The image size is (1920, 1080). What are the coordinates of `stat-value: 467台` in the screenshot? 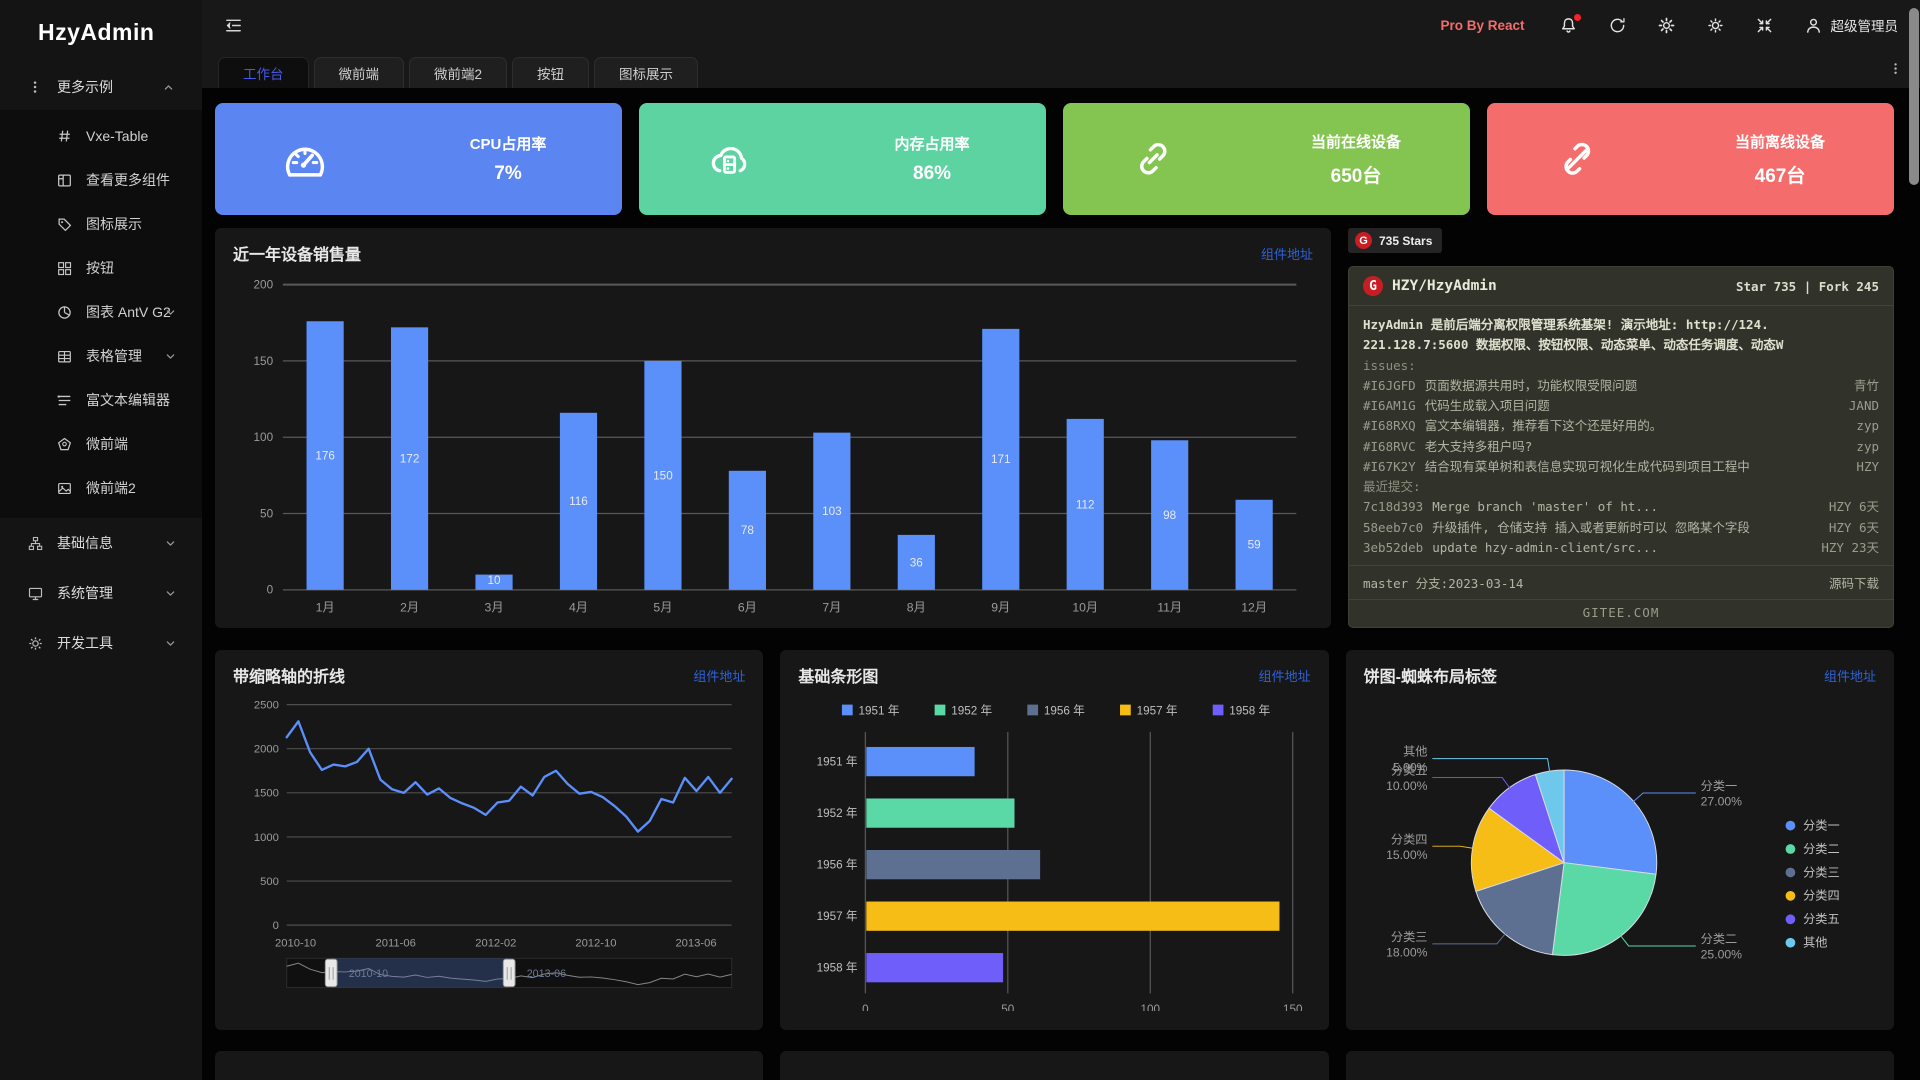 It's located at (1780, 176).